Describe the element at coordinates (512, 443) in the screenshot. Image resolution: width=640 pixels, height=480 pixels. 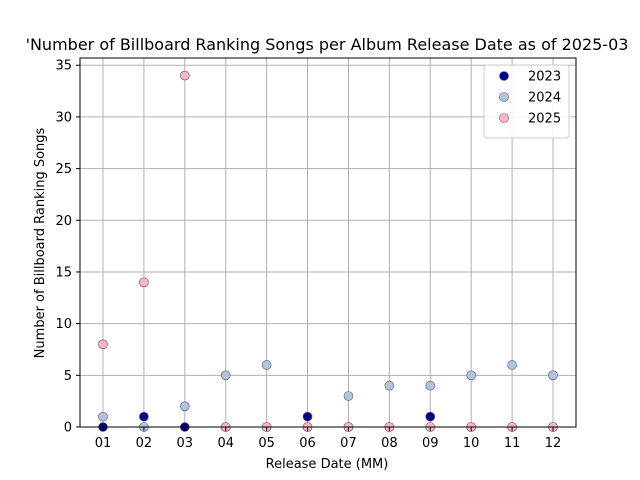
I see `x-tick-label: 11` at that location.